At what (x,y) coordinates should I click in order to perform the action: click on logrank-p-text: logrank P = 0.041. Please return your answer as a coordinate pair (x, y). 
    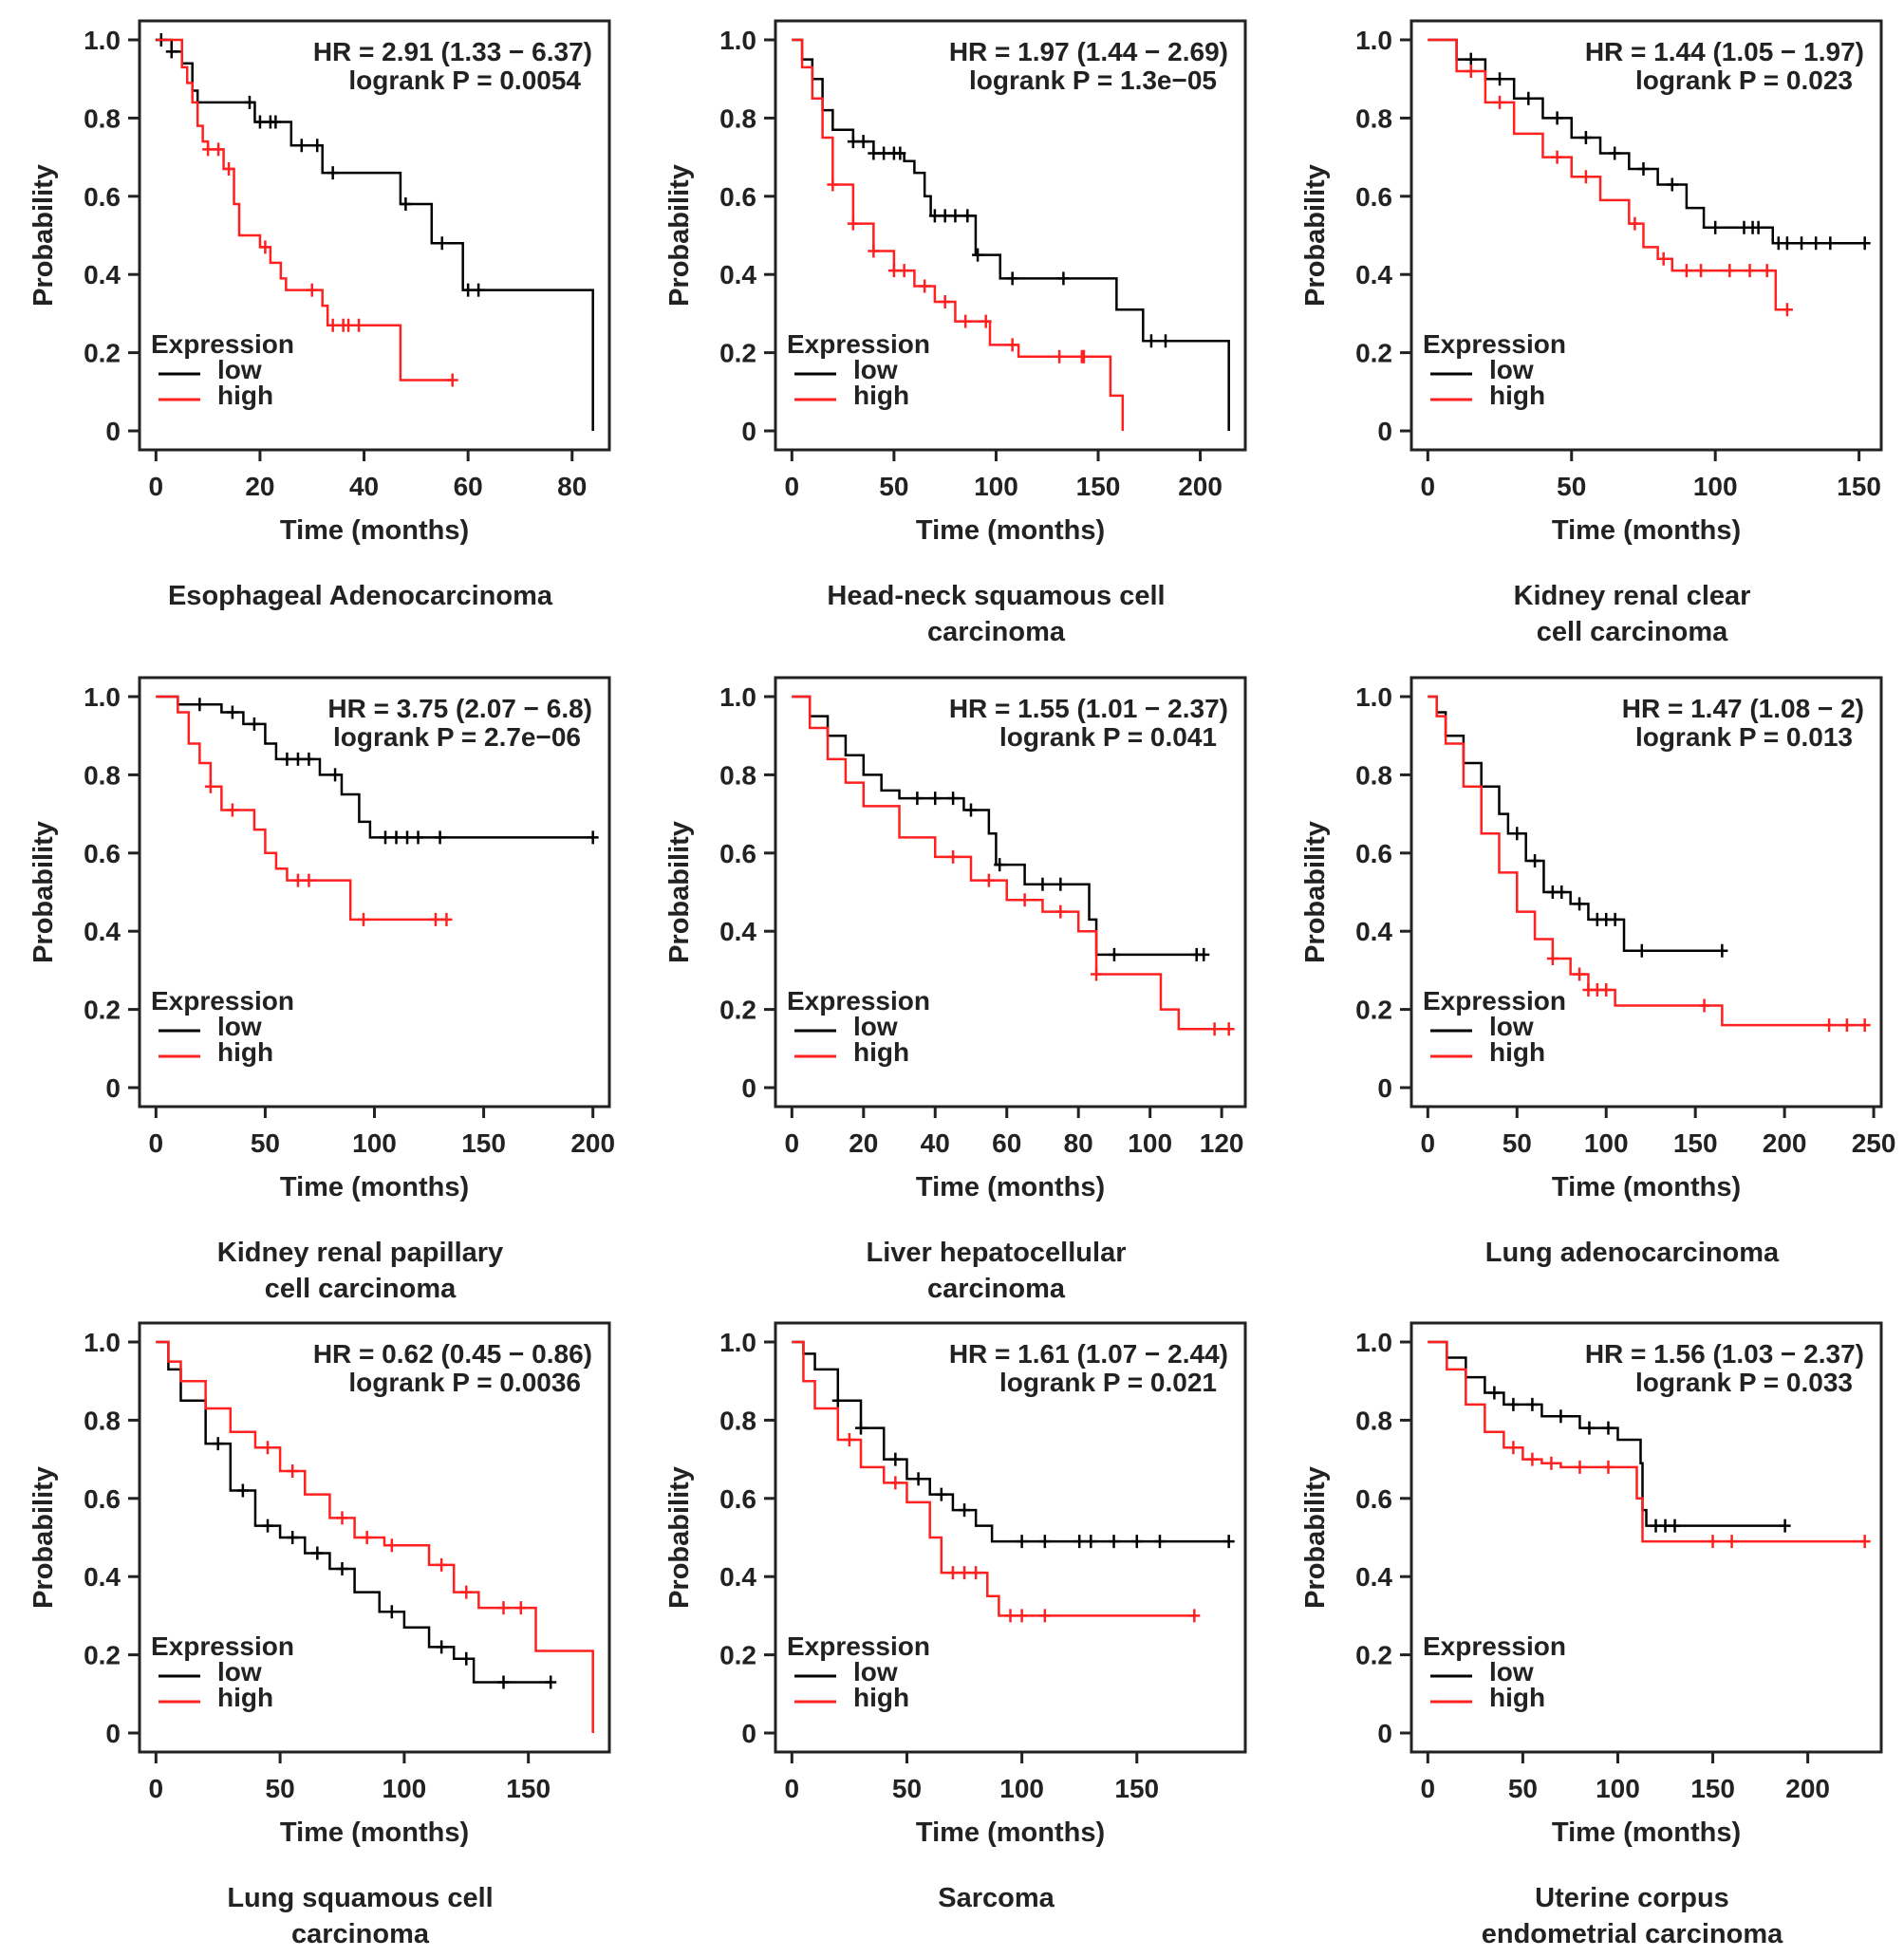
    Looking at the image, I should click on (1108, 737).